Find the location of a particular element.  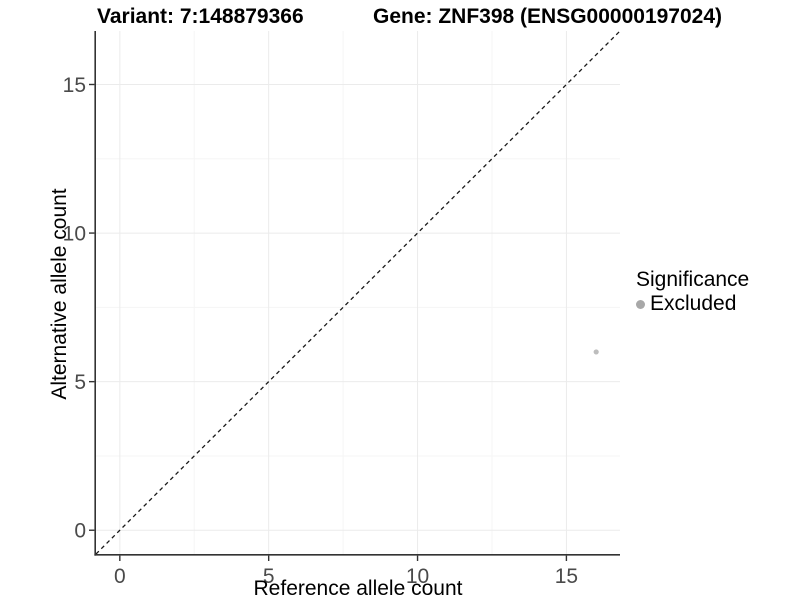

y-tick-label: 15 is located at coordinates (74, 85).